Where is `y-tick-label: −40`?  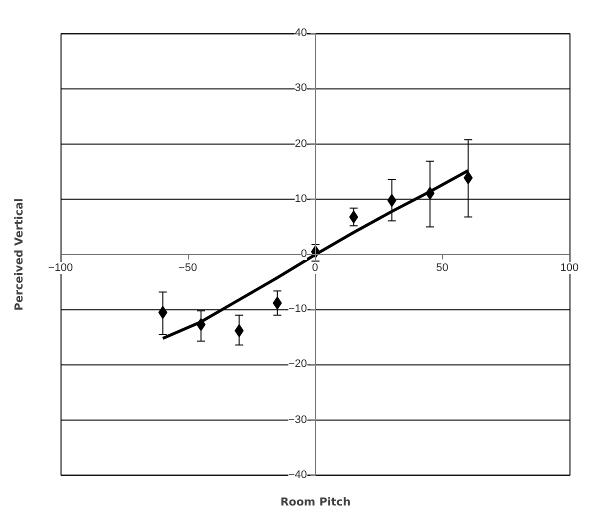 y-tick-label: −40 is located at coordinates (297, 474).